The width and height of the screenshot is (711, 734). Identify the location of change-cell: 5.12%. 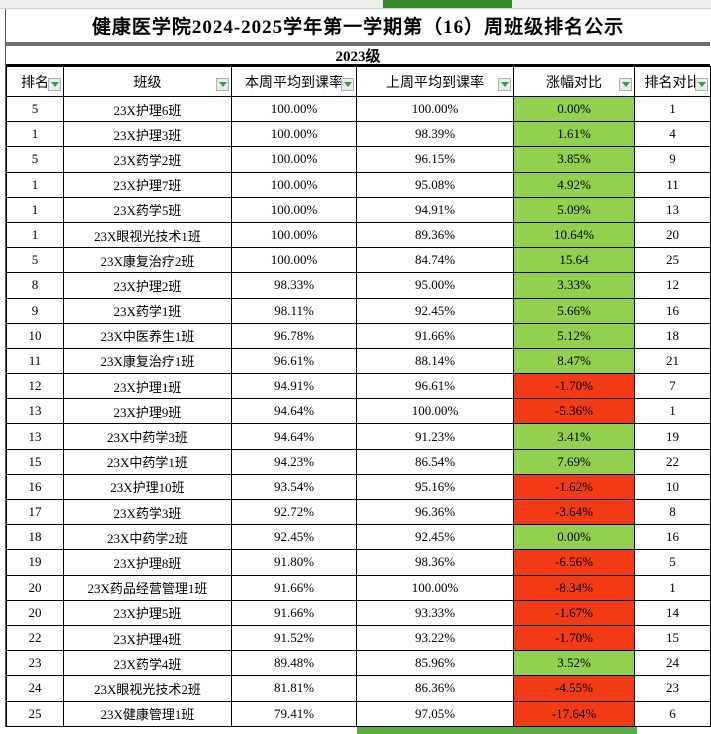
(574, 335).